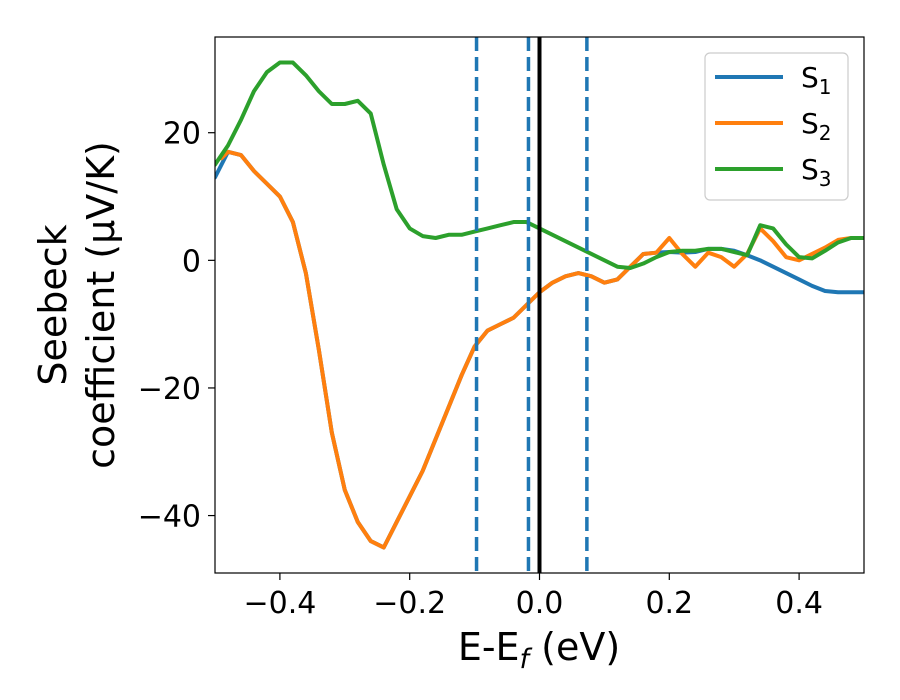 The image size is (900, 700). I want to click on legend: S1 S2 S3, so click(776, 126).